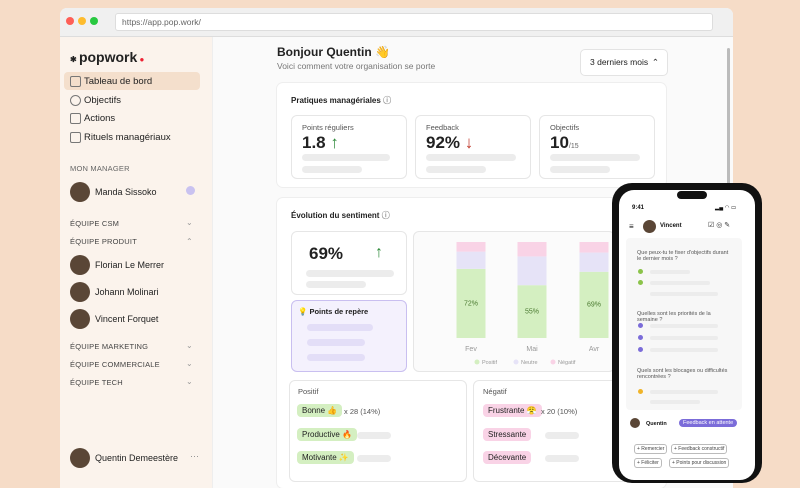 The image size is (800, 488). I want to click on legend-label: Neutre, so click(529, 363).